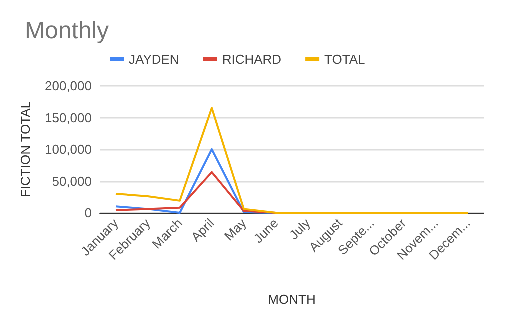  Describe the element at coordinates (292, 299) in the screenshot. I see `x-axis-title: MONTH` at that location.